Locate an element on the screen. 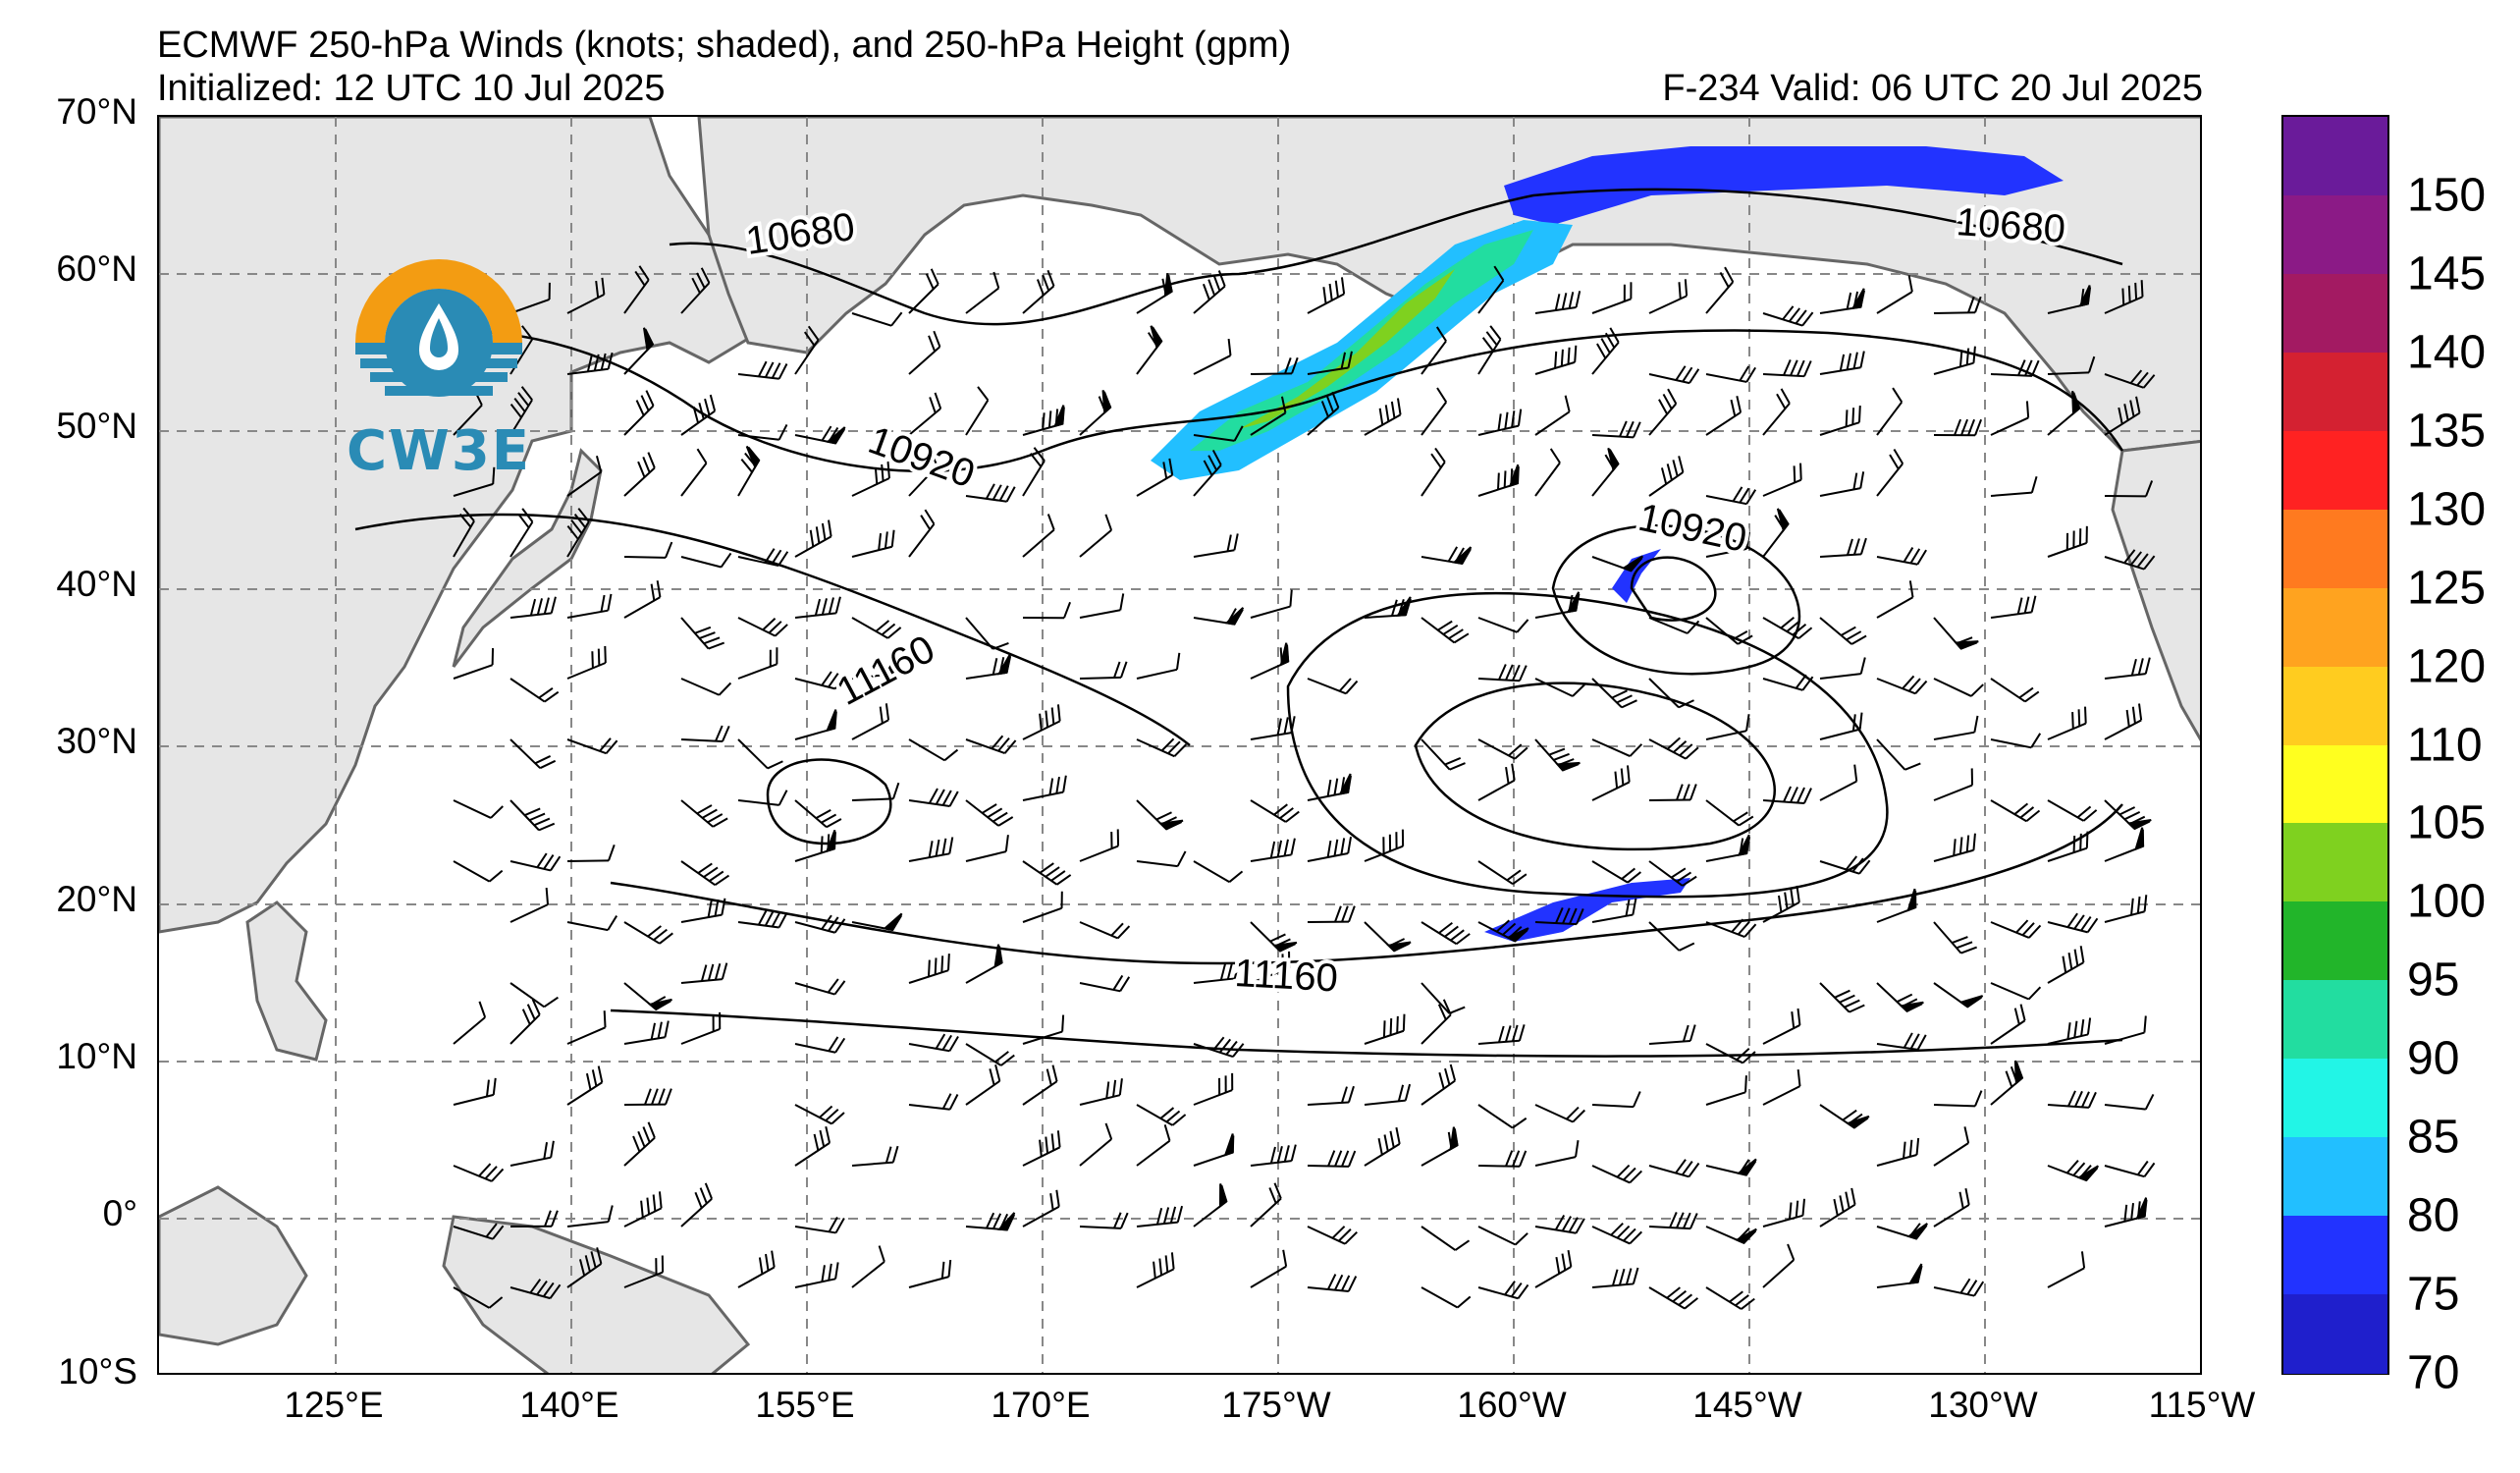 This screenshot has height=1473, width=2520. lat-label: 50°N is located at coordinates (96, 426).